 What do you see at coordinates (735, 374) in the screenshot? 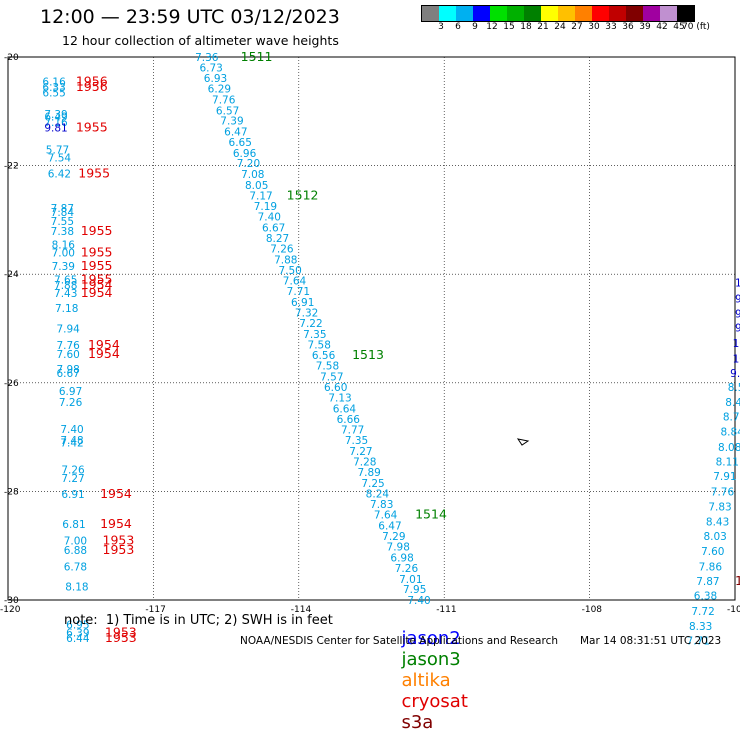
I see `swh-value: 9.45` at bounding box center [735, 374].